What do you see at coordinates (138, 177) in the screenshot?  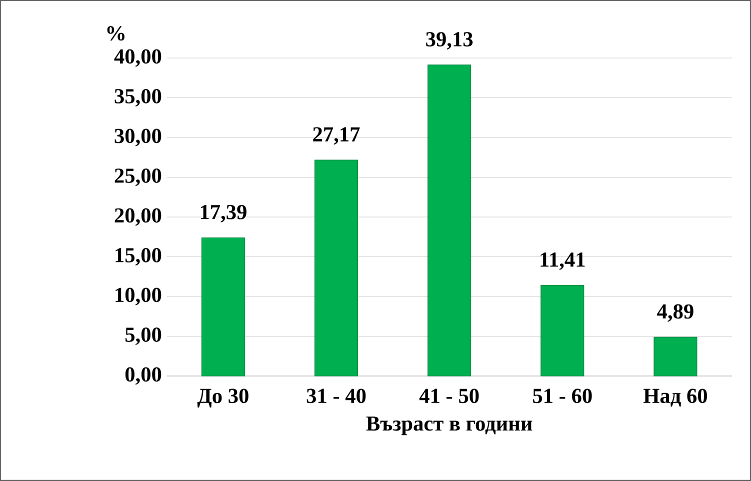 I see `y-tick-label: 25,00` at bounding box center [138, 177].